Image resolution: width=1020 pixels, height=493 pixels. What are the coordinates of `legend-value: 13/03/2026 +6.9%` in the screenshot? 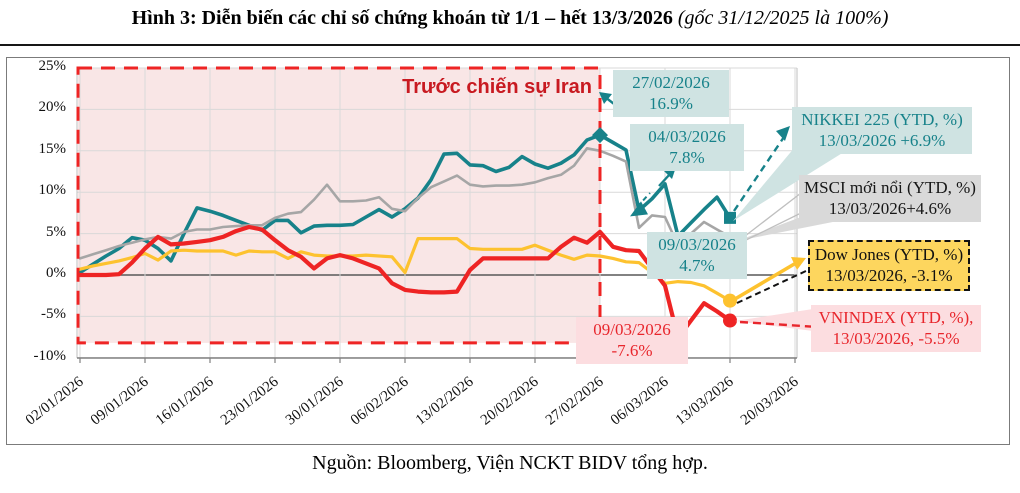 It's located at (882, 141).